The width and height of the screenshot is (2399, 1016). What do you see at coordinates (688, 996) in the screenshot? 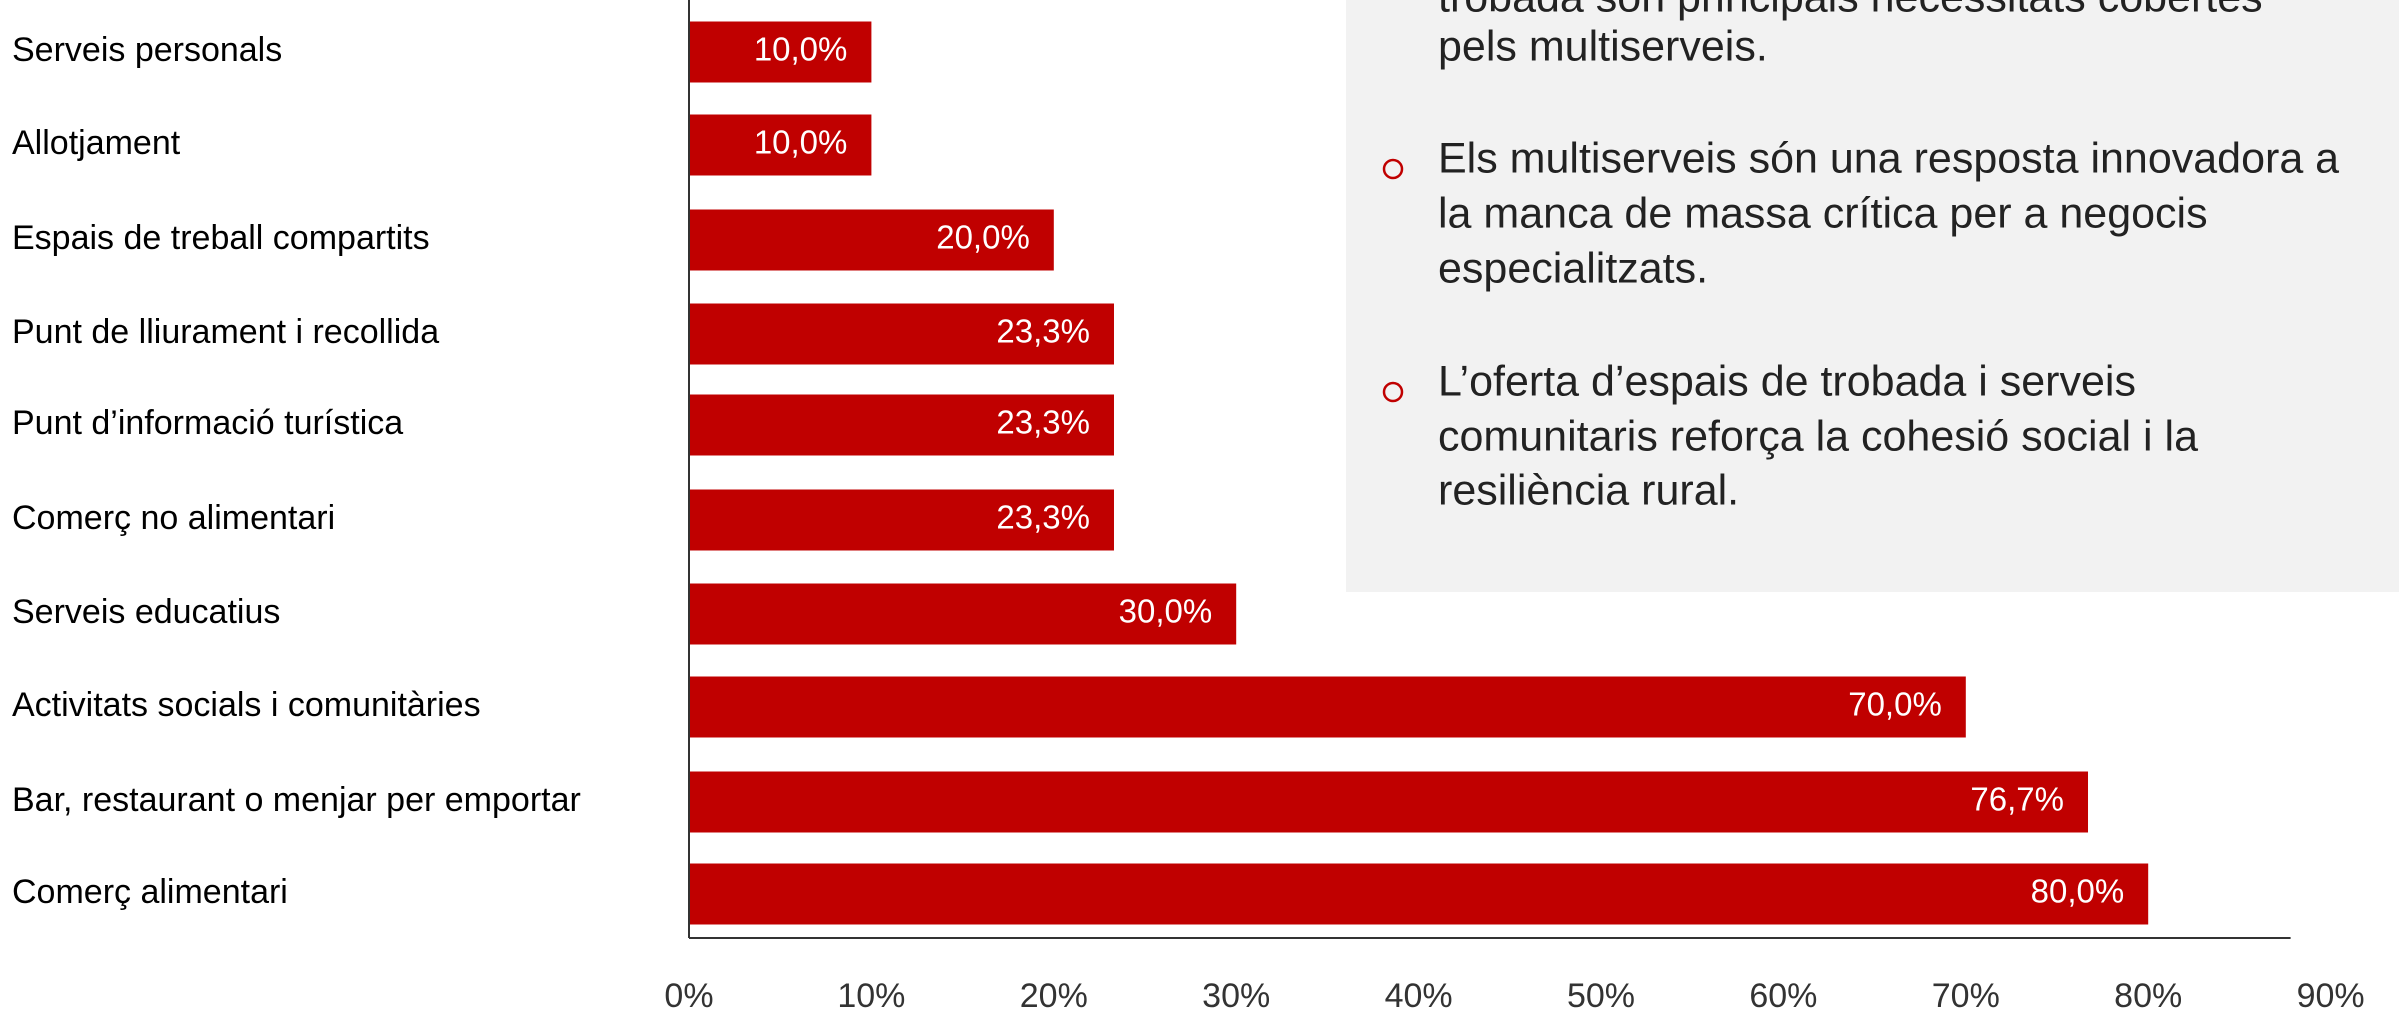
I see `x-tick-label: 0%` at bounding box center [688, 996].